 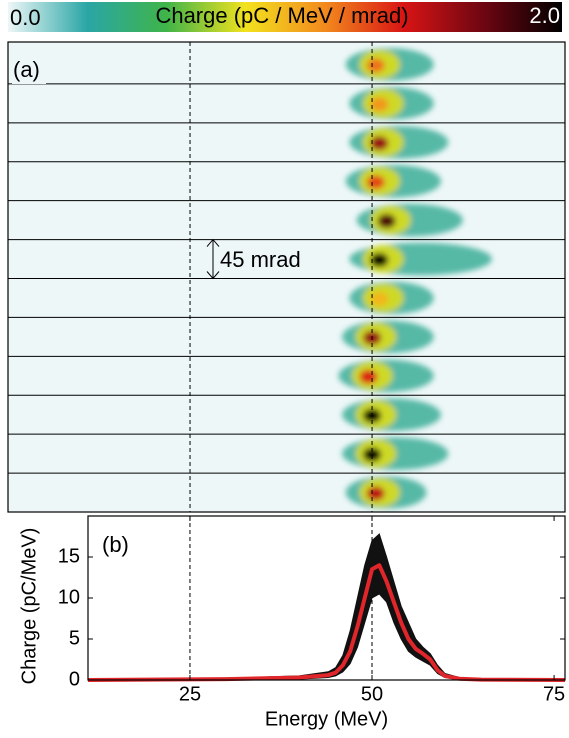 I want to click on arrow-head, so click(x=213, y=259).